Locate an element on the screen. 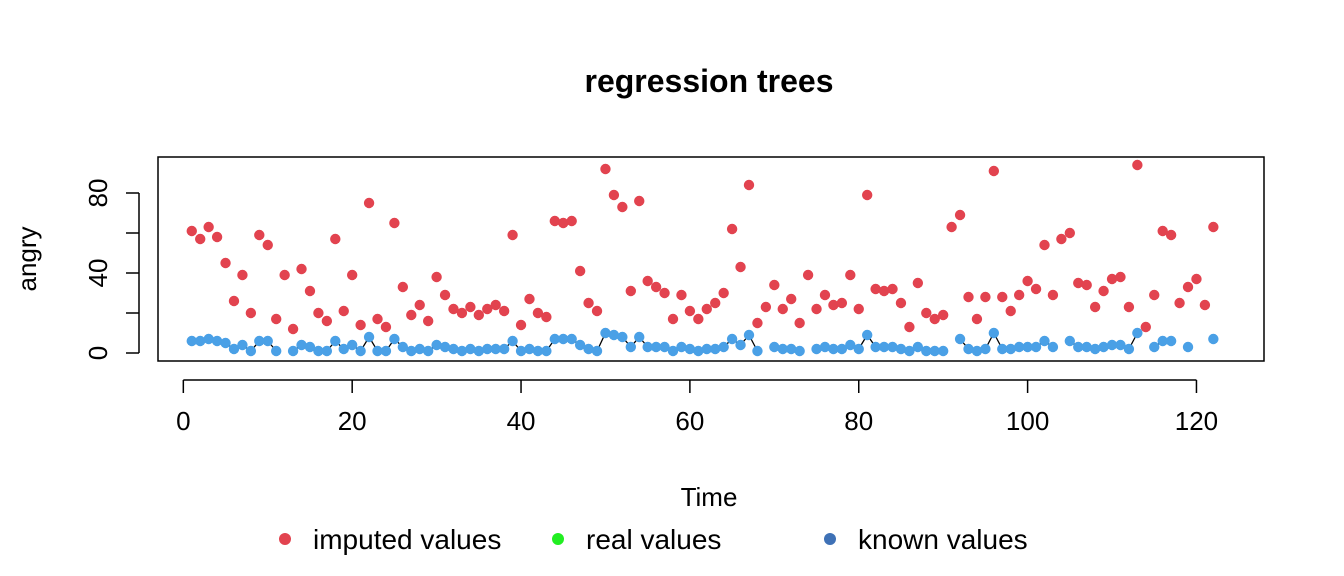  legend-real-label: real values is located at coordinates (653, 539).